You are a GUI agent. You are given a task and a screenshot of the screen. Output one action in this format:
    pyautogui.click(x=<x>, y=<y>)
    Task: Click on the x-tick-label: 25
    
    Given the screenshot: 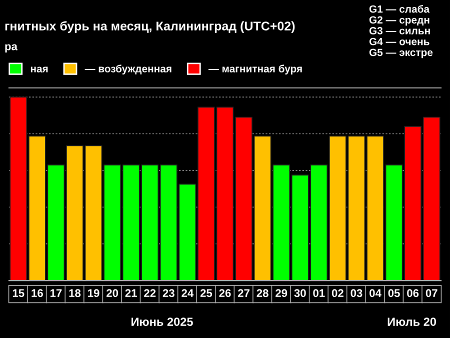 What is the action you would take?
    pyautogui.click(x=206, y=293)
    